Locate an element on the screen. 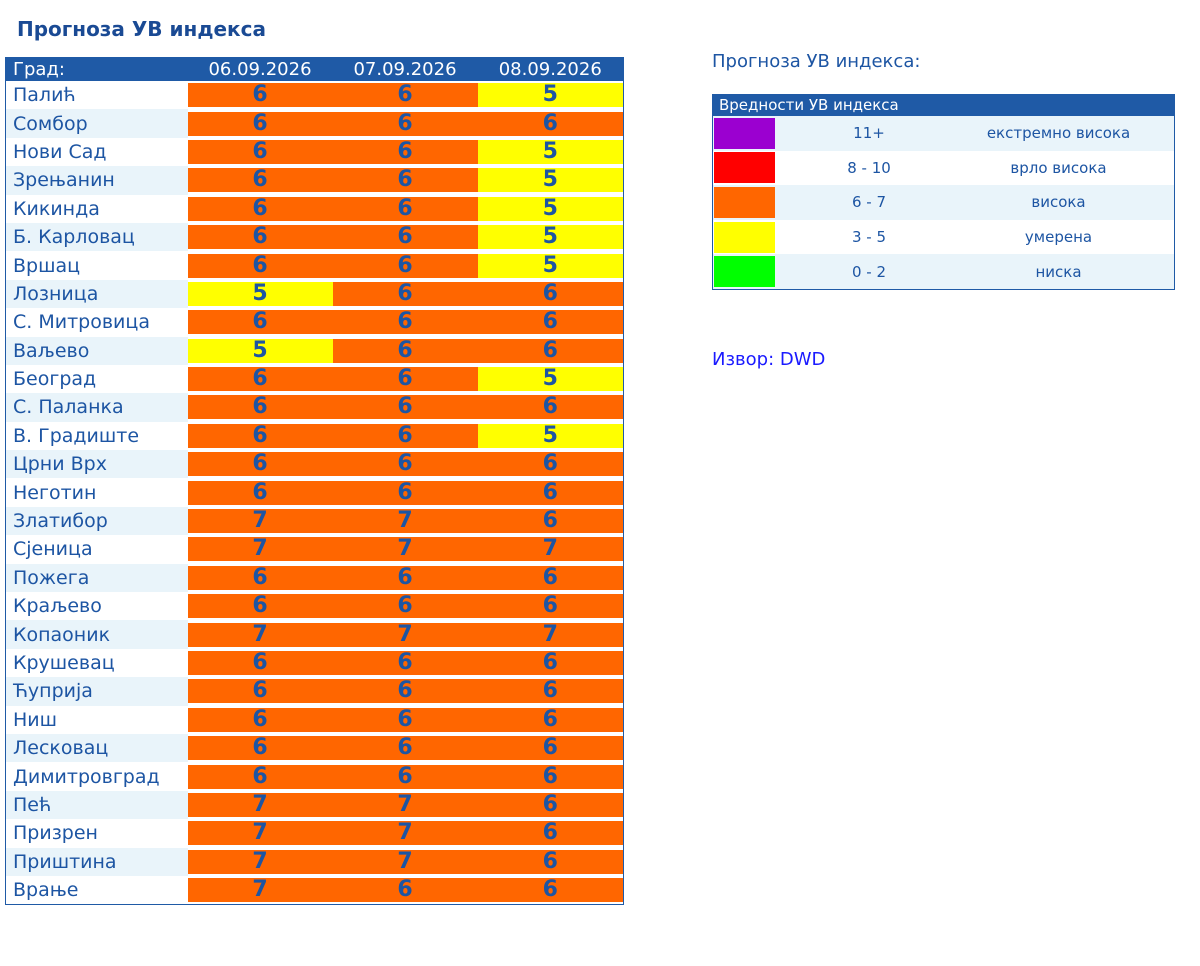  legend-label: врло висока is located at coordinates (1058, 167).